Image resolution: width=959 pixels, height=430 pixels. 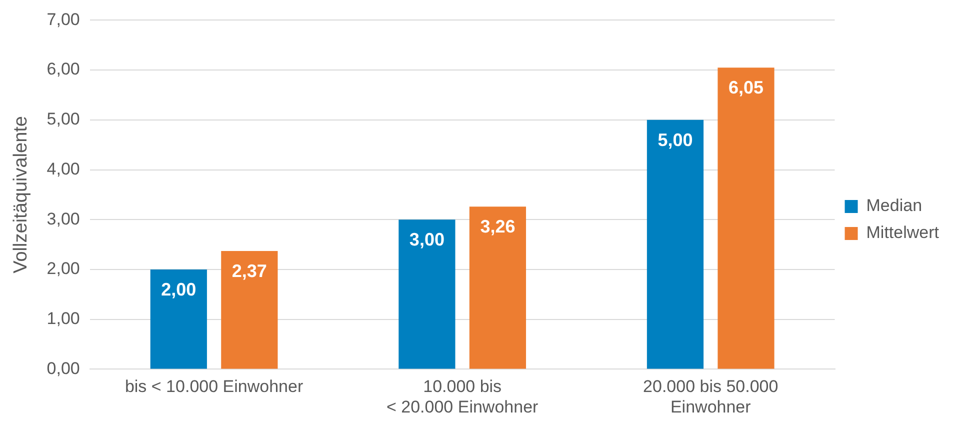 I want to click on y-tick-label: 4,00, so click(x=63, y=168).